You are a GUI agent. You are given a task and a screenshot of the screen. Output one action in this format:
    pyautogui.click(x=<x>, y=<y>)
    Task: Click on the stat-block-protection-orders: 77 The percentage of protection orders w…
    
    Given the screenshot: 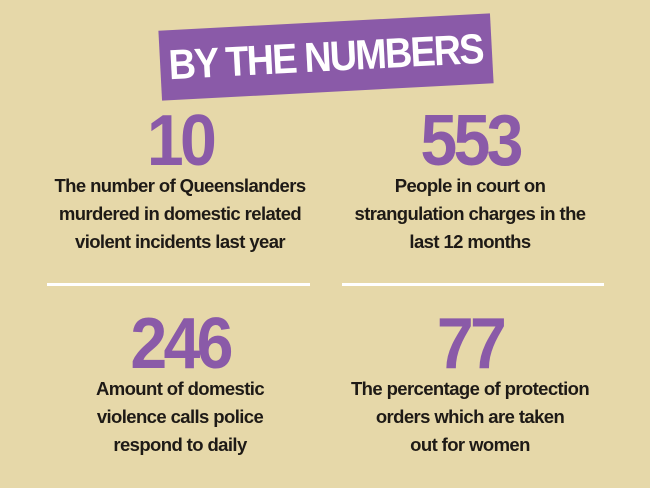 What is the action you would take?
    pyautogui.click(x=470, y=381)
    